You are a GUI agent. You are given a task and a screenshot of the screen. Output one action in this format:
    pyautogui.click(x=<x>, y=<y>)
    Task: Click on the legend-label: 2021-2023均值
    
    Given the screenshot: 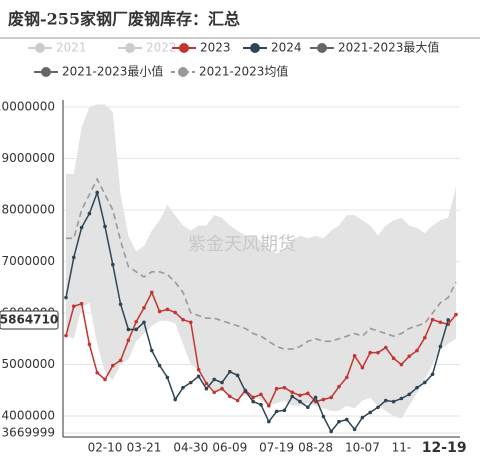 What is the action you would take?
    pyautogui.click(x=243, y=71)
    